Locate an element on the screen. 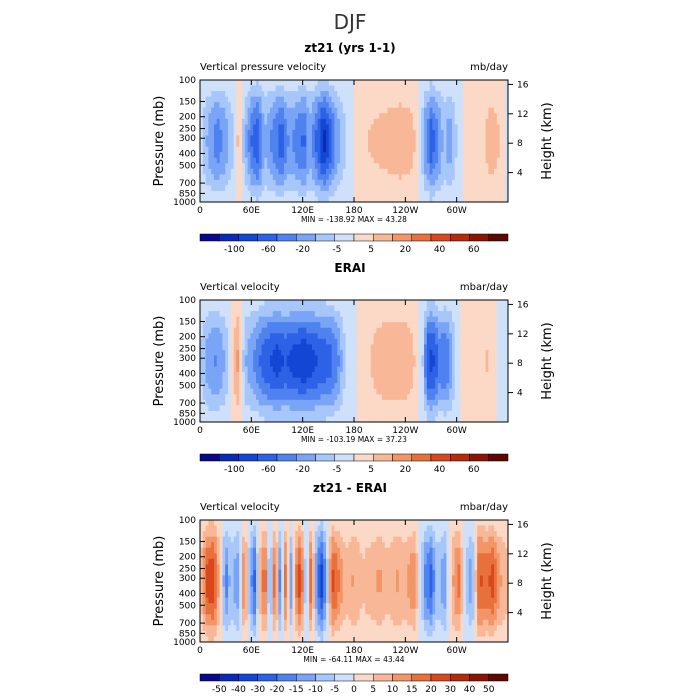 Image resolution: width=700 pixels, height=700 pixels. height-tick-label: 4 is located at coordinates (520, 174).